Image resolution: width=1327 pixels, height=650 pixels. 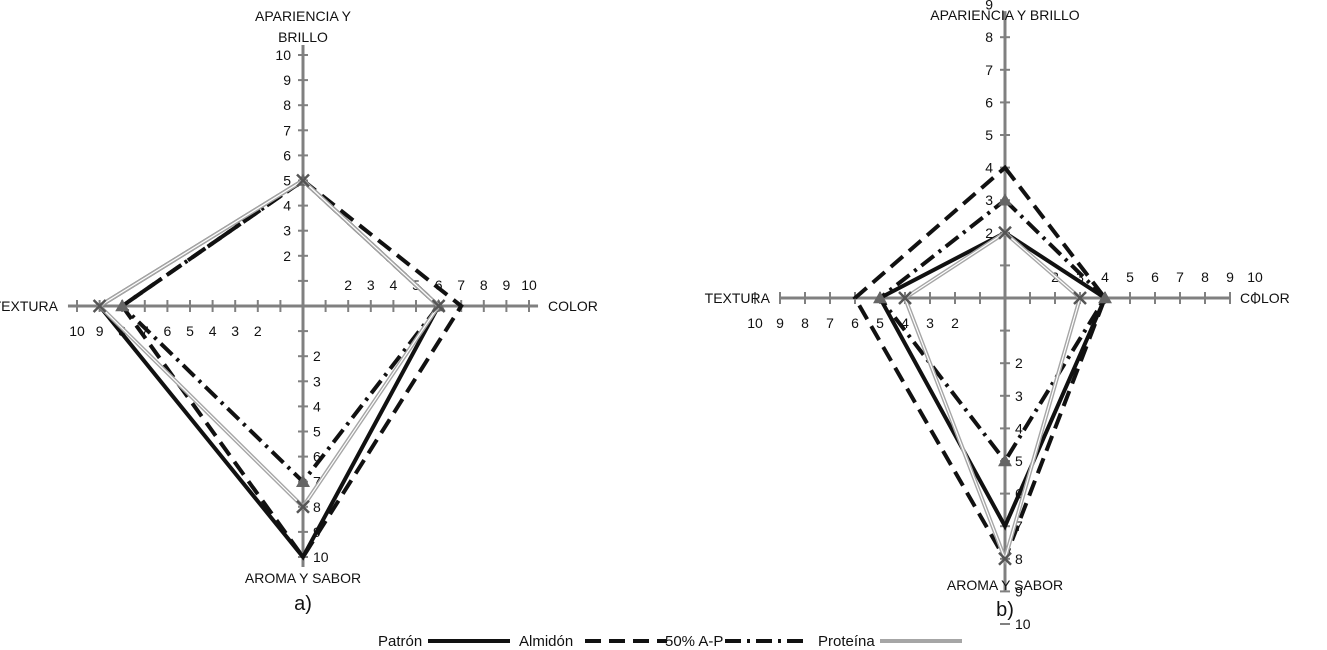 What do you see at coordinates (546, 641) in the screenshot?
I see `legend-label: Almidón` at bounding box center [546, 641].